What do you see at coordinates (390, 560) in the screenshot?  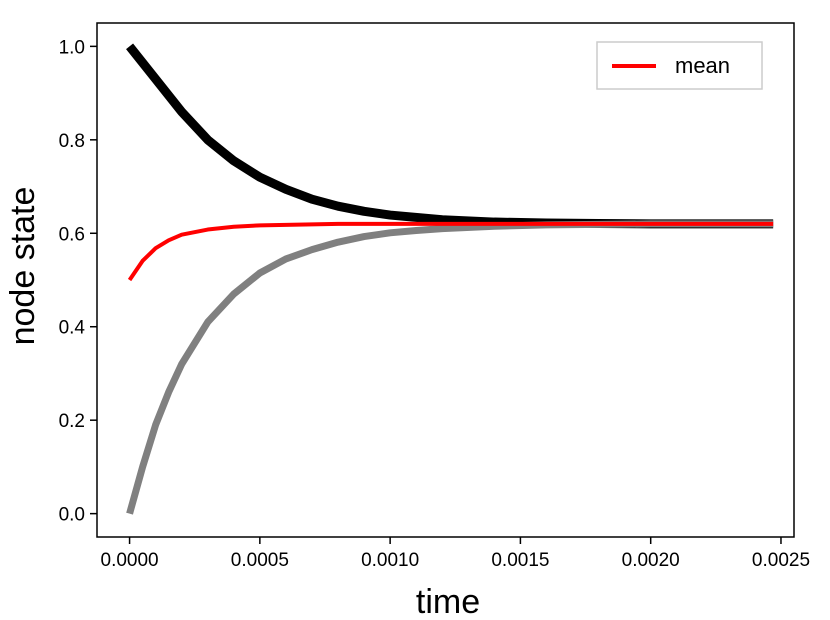 I see `x-tick-label: 0.0010` at bounding box center [390, 560].